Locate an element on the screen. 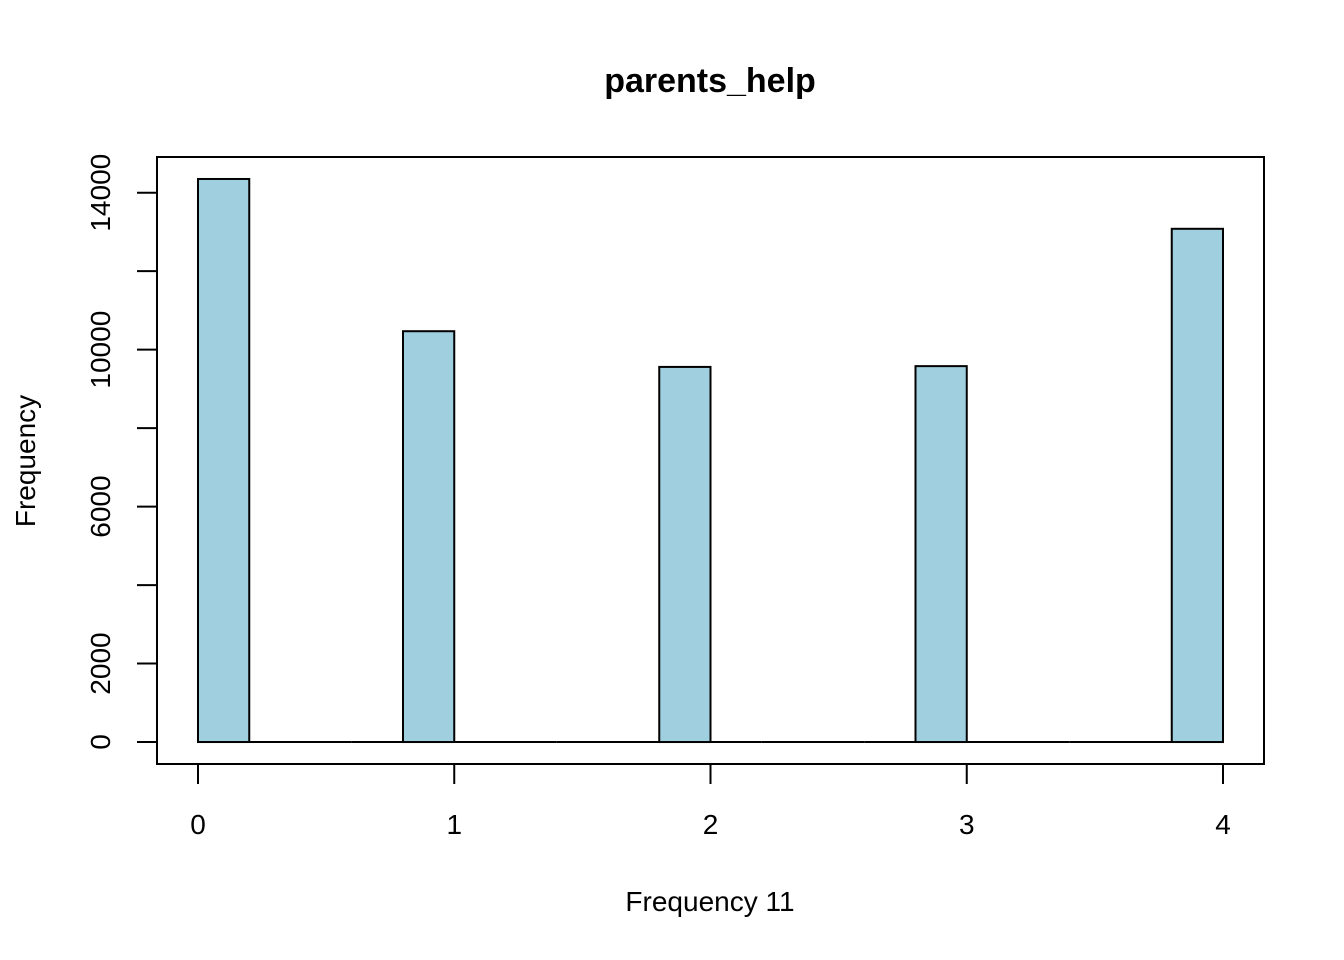  x-tick-label: 3 is located at coordinates (967, 824).